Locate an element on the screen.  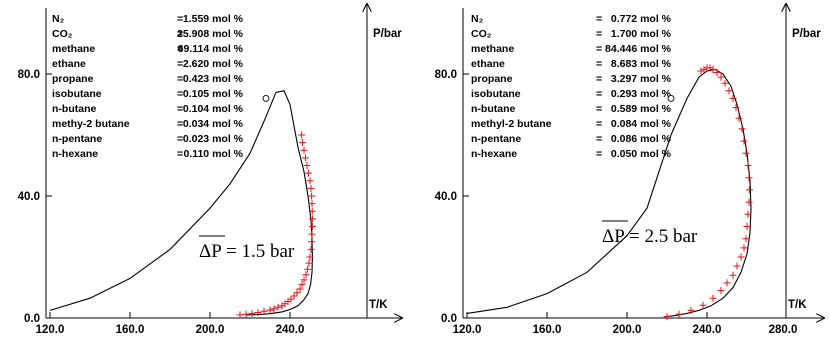
component-value: 2.620 mol % is located at coordinates (213, 64).